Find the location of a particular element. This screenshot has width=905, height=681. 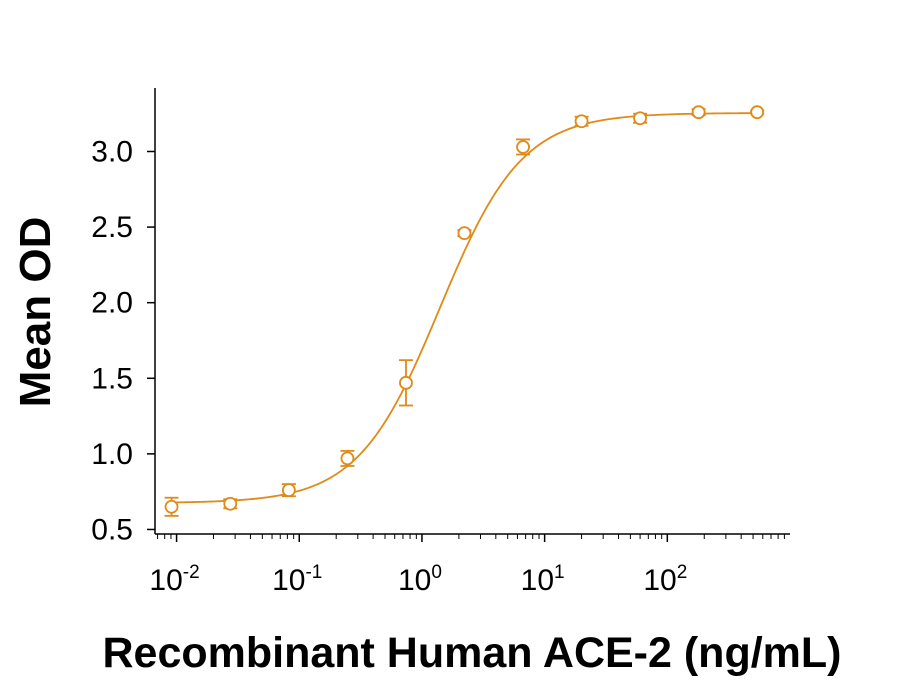

y-tick-label: 1.0 is located at coordinates (112, 454).